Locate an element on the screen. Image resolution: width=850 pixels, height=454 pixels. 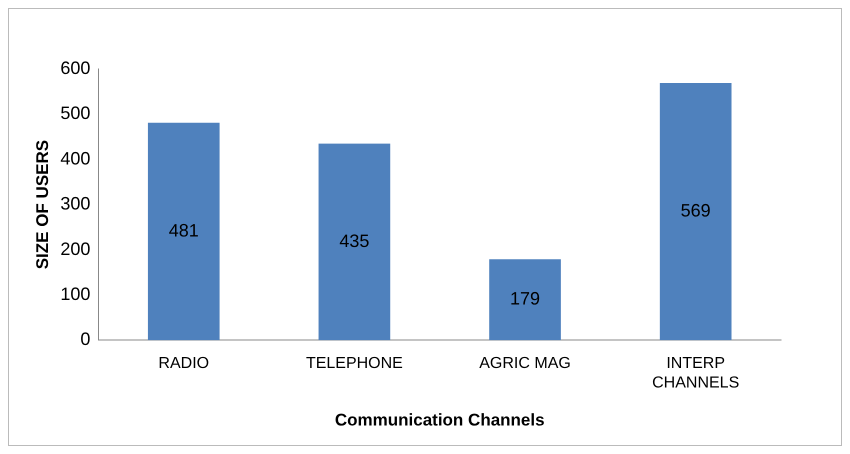
x-tick-label: RADIO is located at coordinates (184, 363).